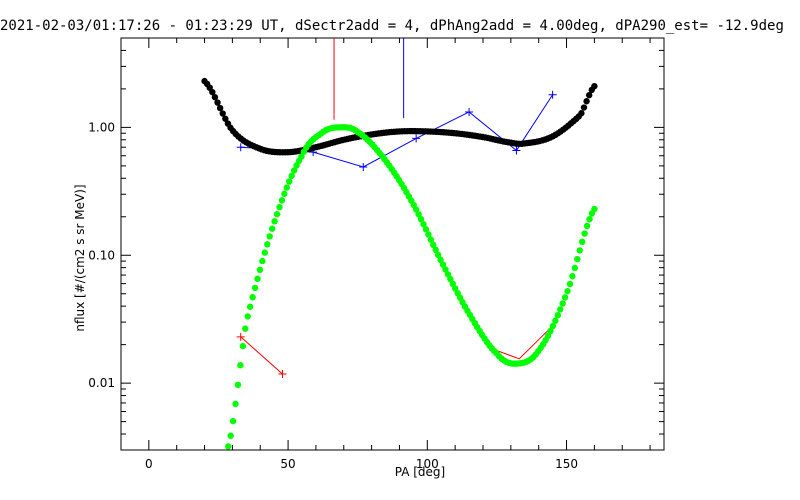  I want to click on x-axis-label: PA [deg], so click(420, 472).